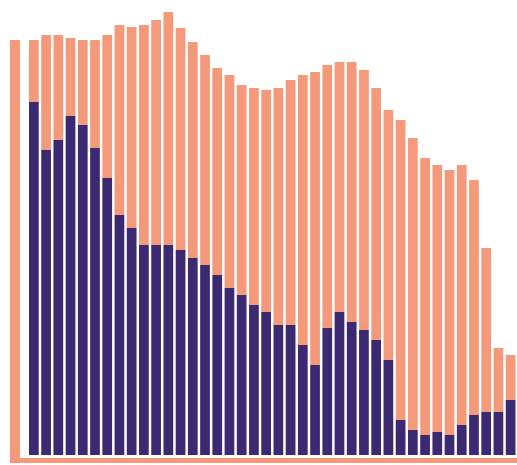  What do you see at coordinates (15, 251) in the screenshot?
I see `axis-left` at bounding box center [15, 251].